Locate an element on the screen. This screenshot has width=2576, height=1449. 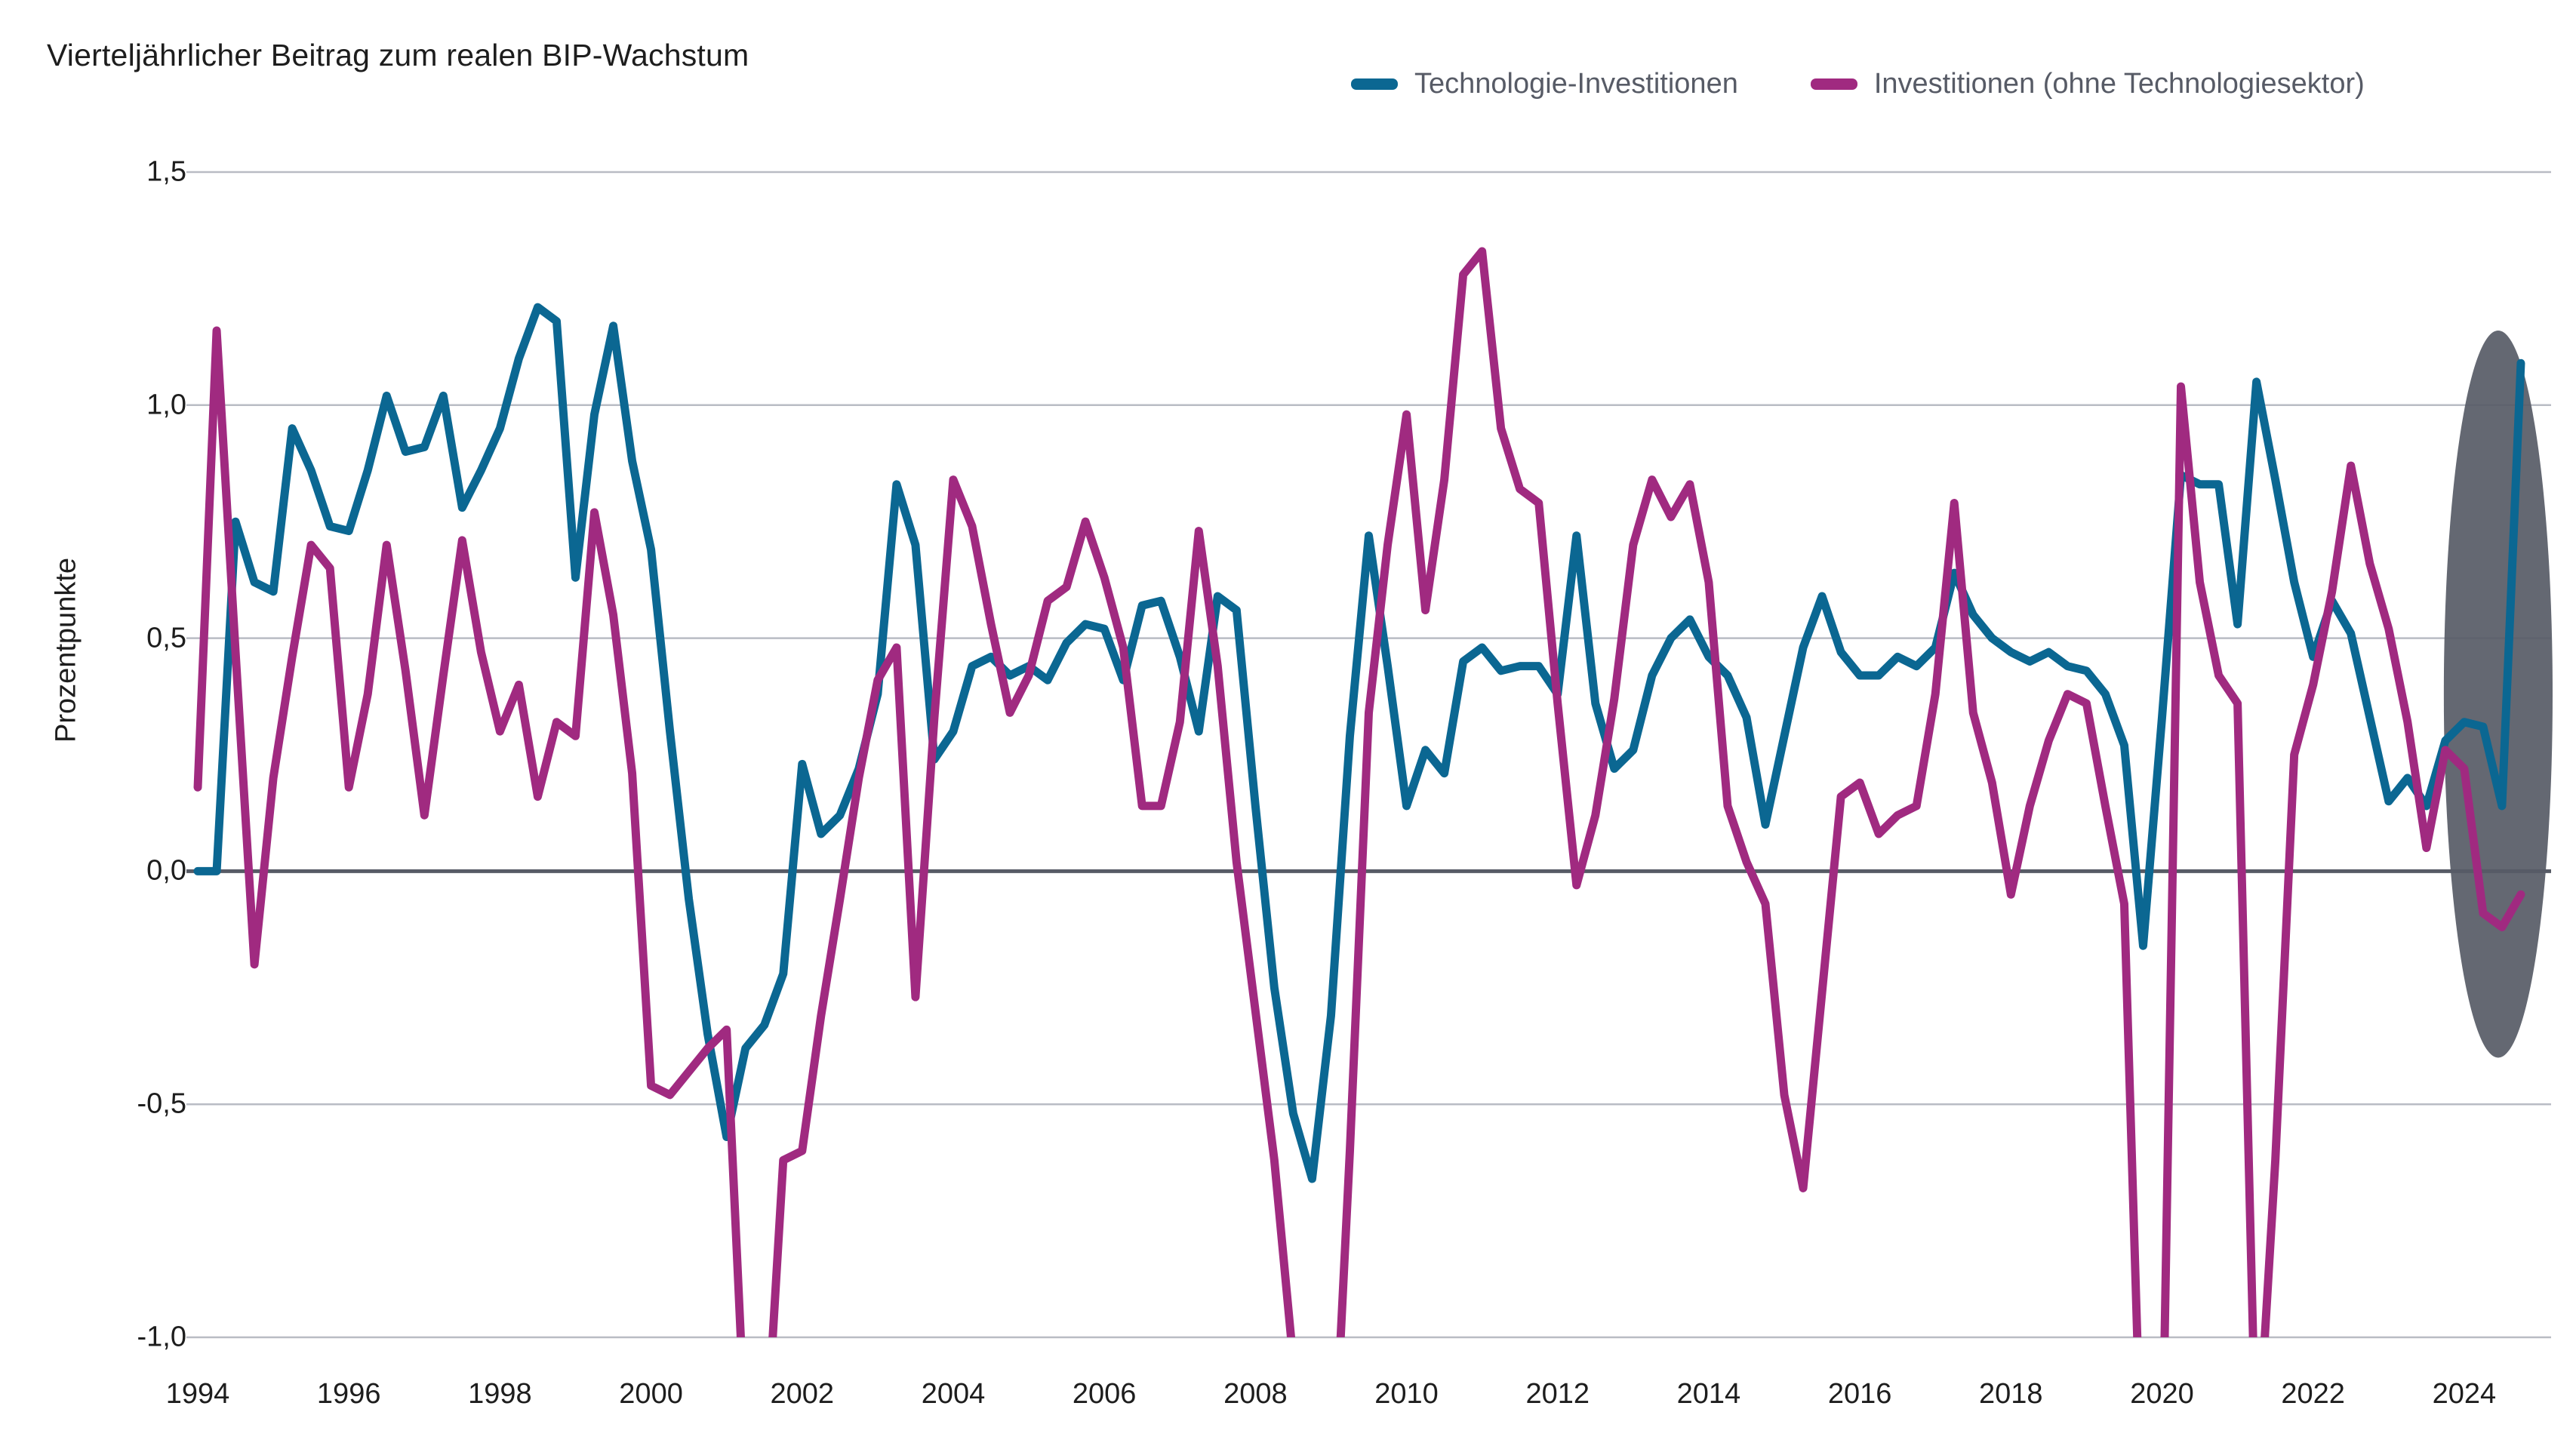
x-tick-label: 2022 is located at coordinates (2313, 1394).